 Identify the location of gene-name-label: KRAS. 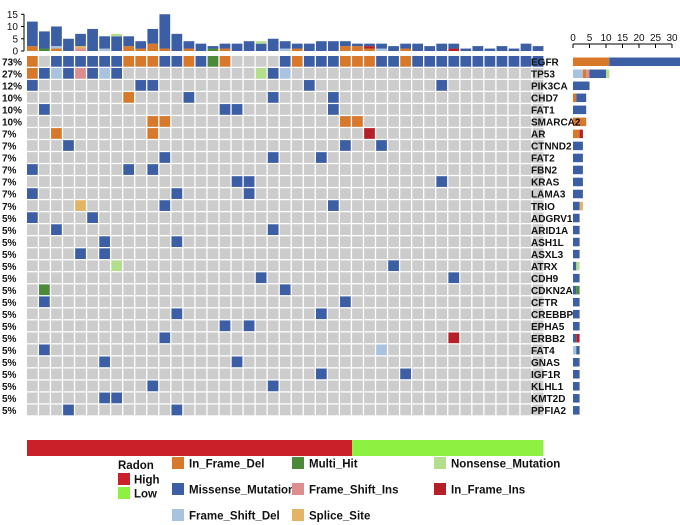
(545, 183).